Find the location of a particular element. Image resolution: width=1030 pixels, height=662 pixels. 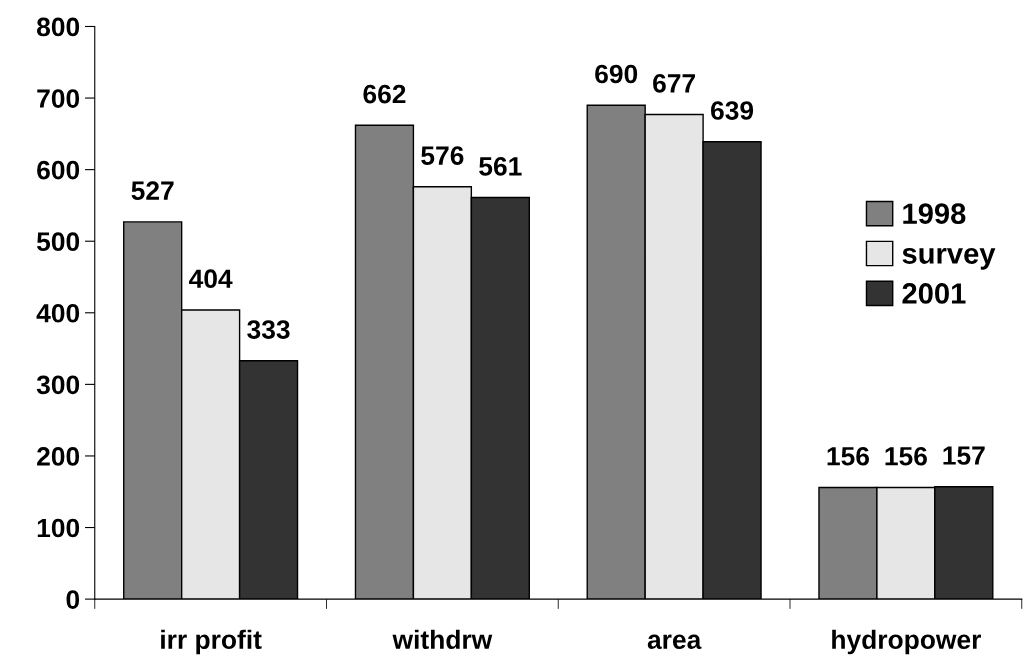

data-label: 527 is located at coordinates (152, 191).